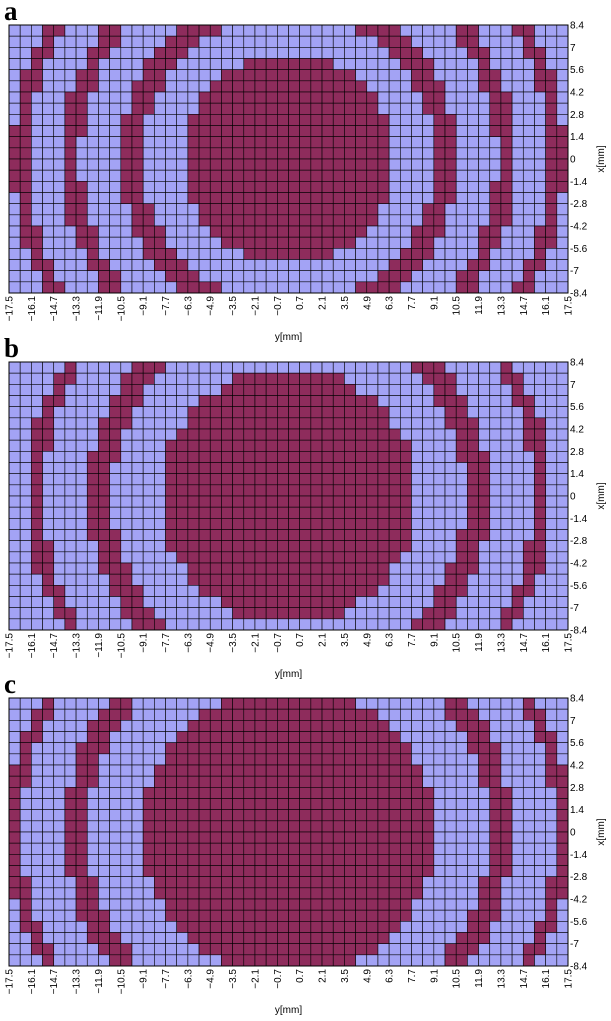 The height and width of the screenshot is (1021, 611). What do you see at coordinates (345, 976) in the screenshot?
I see `x-tick-label: 3.5` at bounding box center [345, 976].